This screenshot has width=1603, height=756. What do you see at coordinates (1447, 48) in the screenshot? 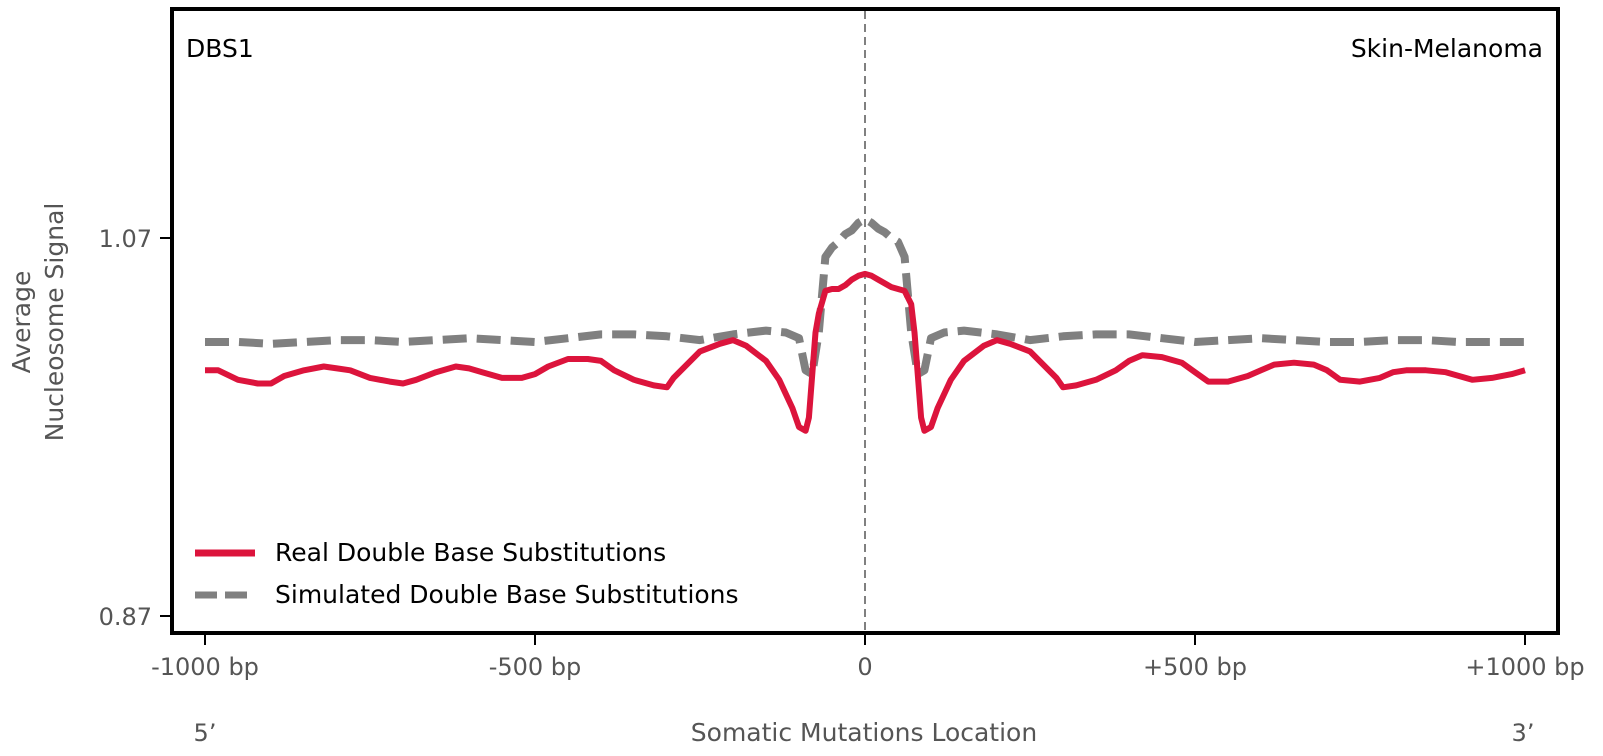
I see `cancer-type-label: Skin-Melanoma` at bounding box center [1447, 48].